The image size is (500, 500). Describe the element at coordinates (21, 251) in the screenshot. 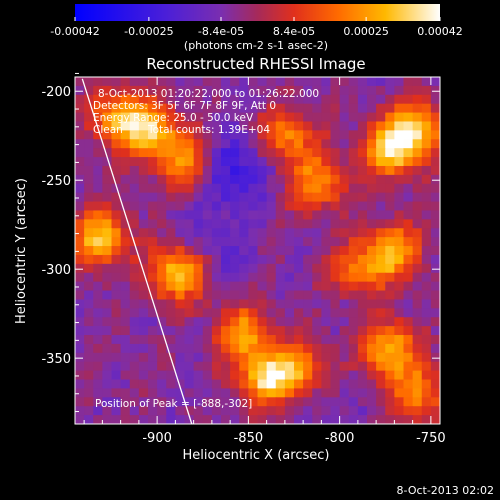

I see `y-axis-label: Heliocentric Y (arcsec)` at that location.